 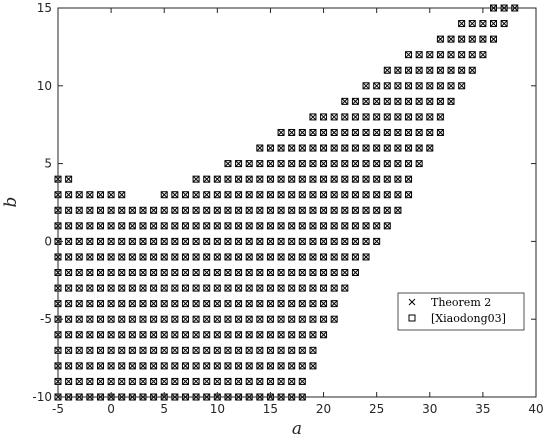 What do you see at coordinates (535, 409) in the screenshot?
I see `x-tick-label: 40` at bounding box center [535, 409].